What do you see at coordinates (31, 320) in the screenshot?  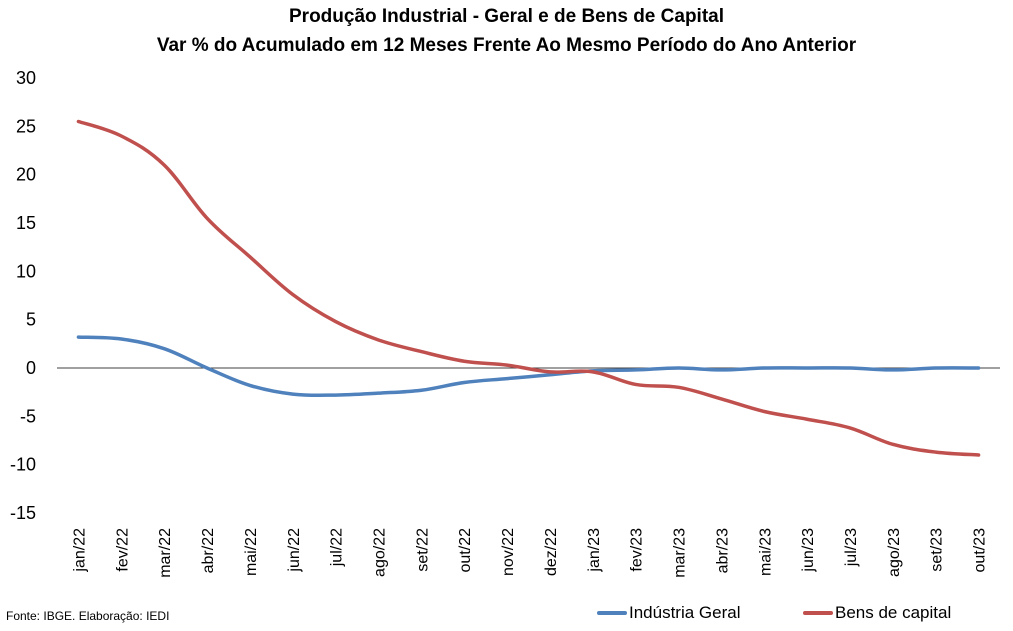 I see `y-tick-label: 5` at bounding box center [31, 320].